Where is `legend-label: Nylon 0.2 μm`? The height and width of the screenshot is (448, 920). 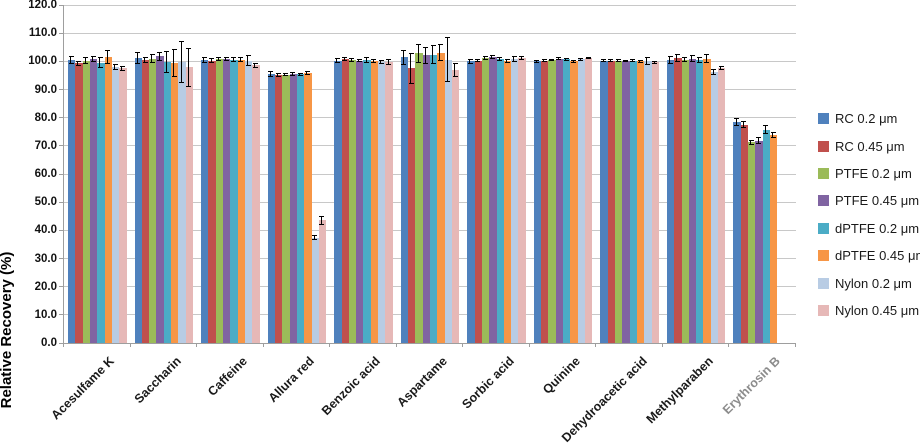 legend-label: Nylon 0.2 μm is located at coordinates (873, 283).